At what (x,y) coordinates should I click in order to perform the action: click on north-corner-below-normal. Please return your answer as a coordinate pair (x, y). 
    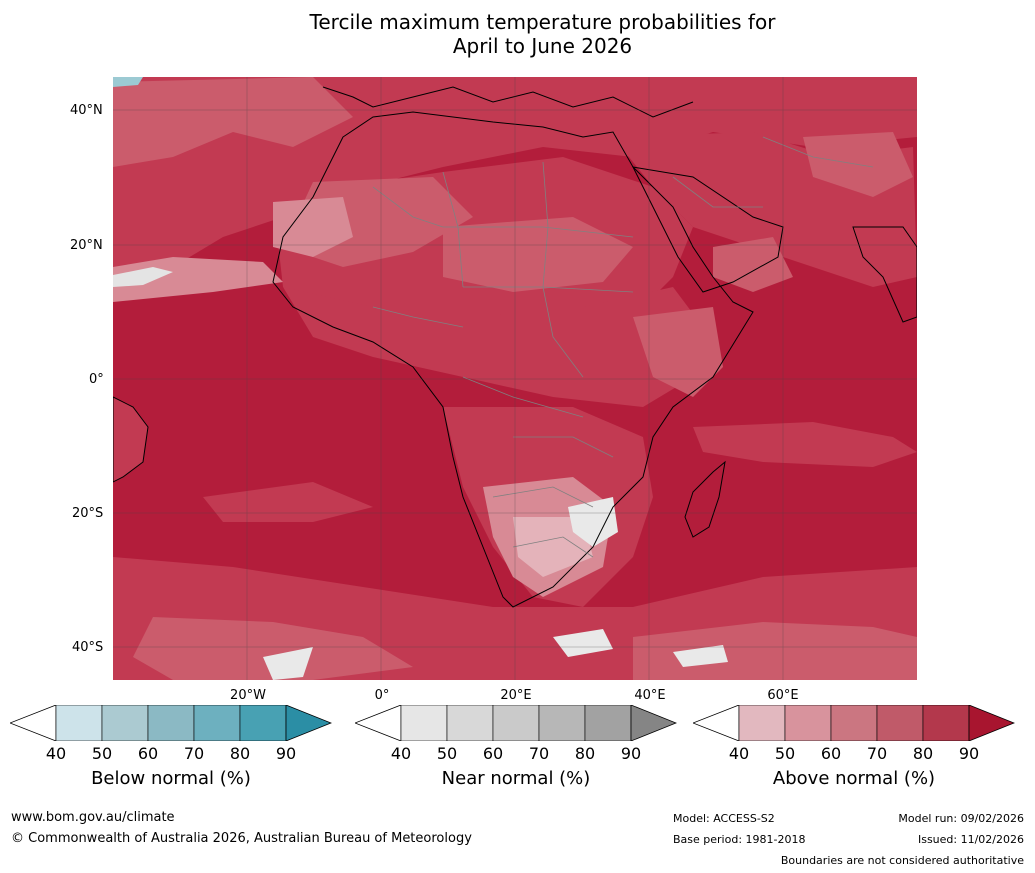
    Looking at the image, I should click on (128, 82).